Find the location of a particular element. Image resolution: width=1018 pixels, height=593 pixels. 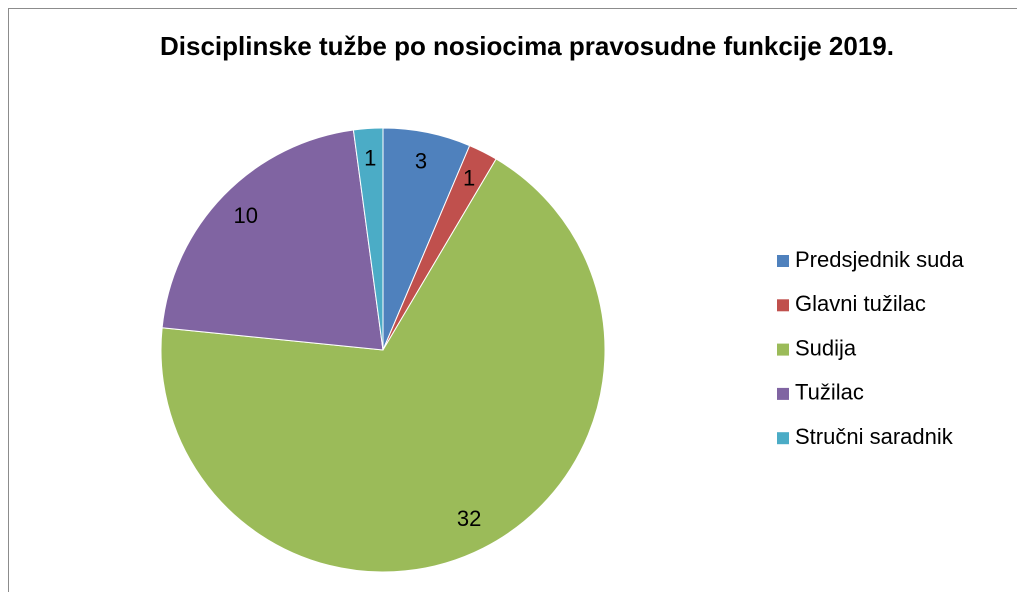

legend-label: Glavni tužilac is located at coordinates (860, 303).